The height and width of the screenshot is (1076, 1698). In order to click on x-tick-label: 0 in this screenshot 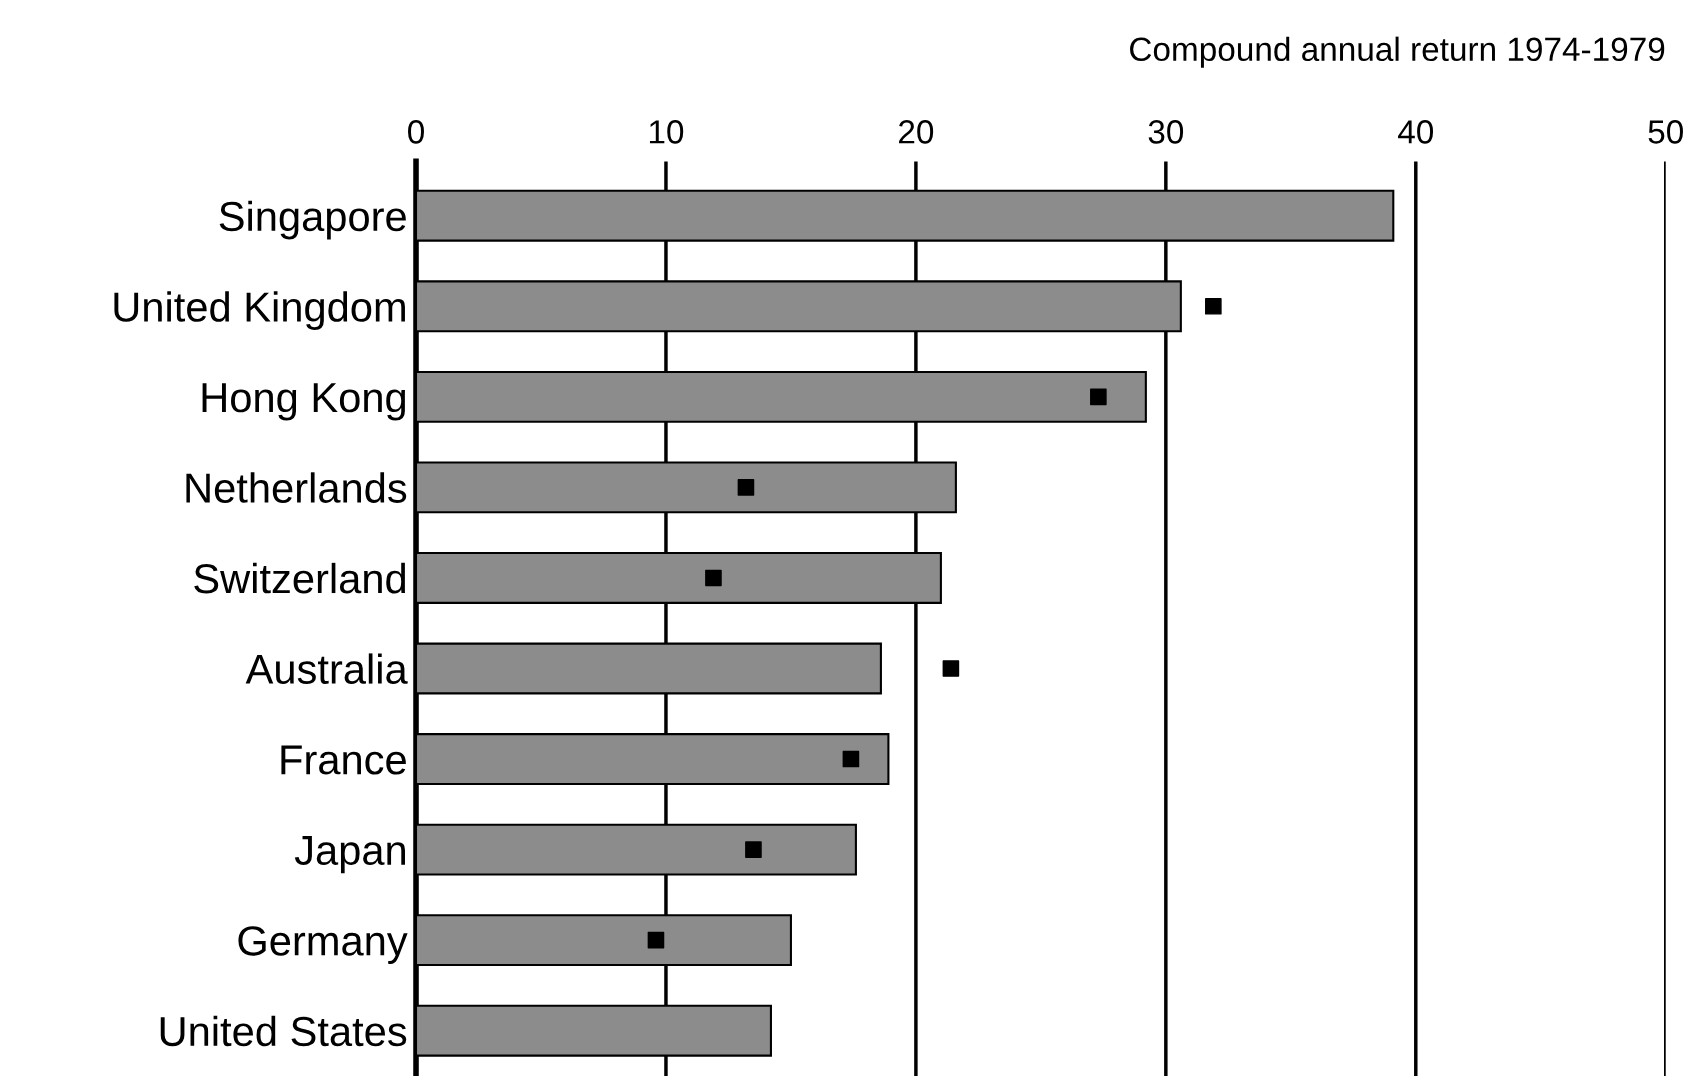, I will do `click(416, 132)`.